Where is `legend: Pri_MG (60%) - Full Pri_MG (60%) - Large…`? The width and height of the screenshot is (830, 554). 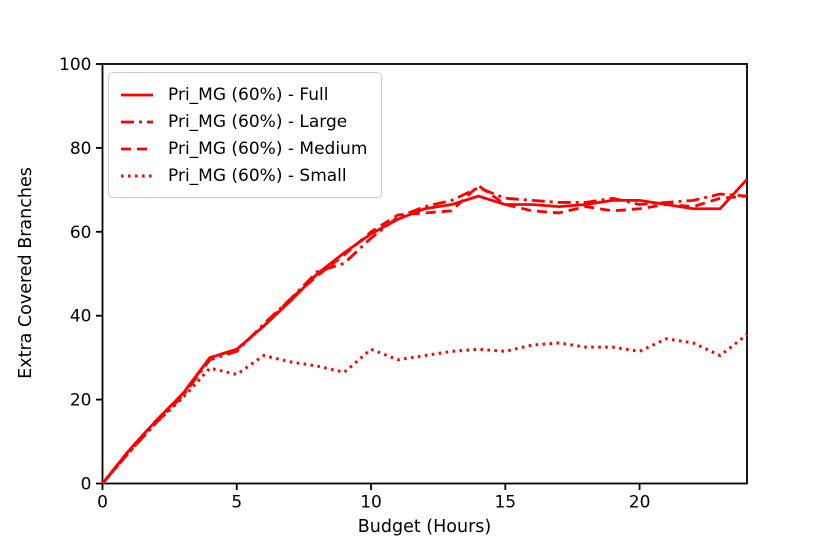
legend: Pri_MG (60%) - Full Pri_MG (60%) - Large… is located at coordinates (245, 135).